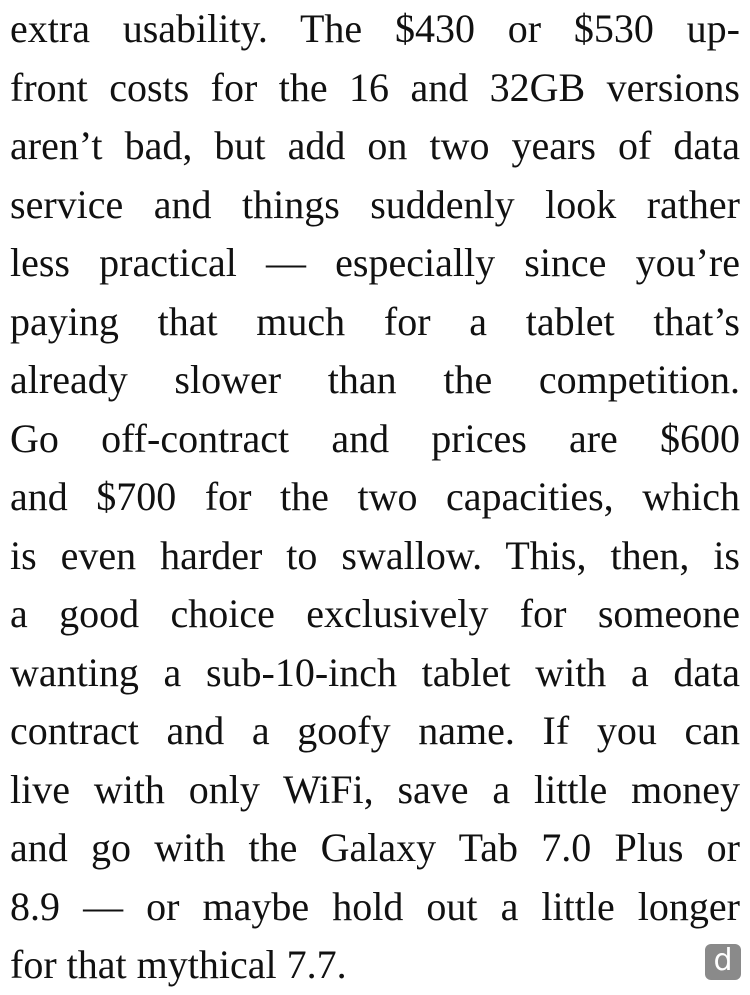 This screenshot has width=750, height=995. I want to click on text-line: and $700 for the two capacities, which, so click(375, 496).